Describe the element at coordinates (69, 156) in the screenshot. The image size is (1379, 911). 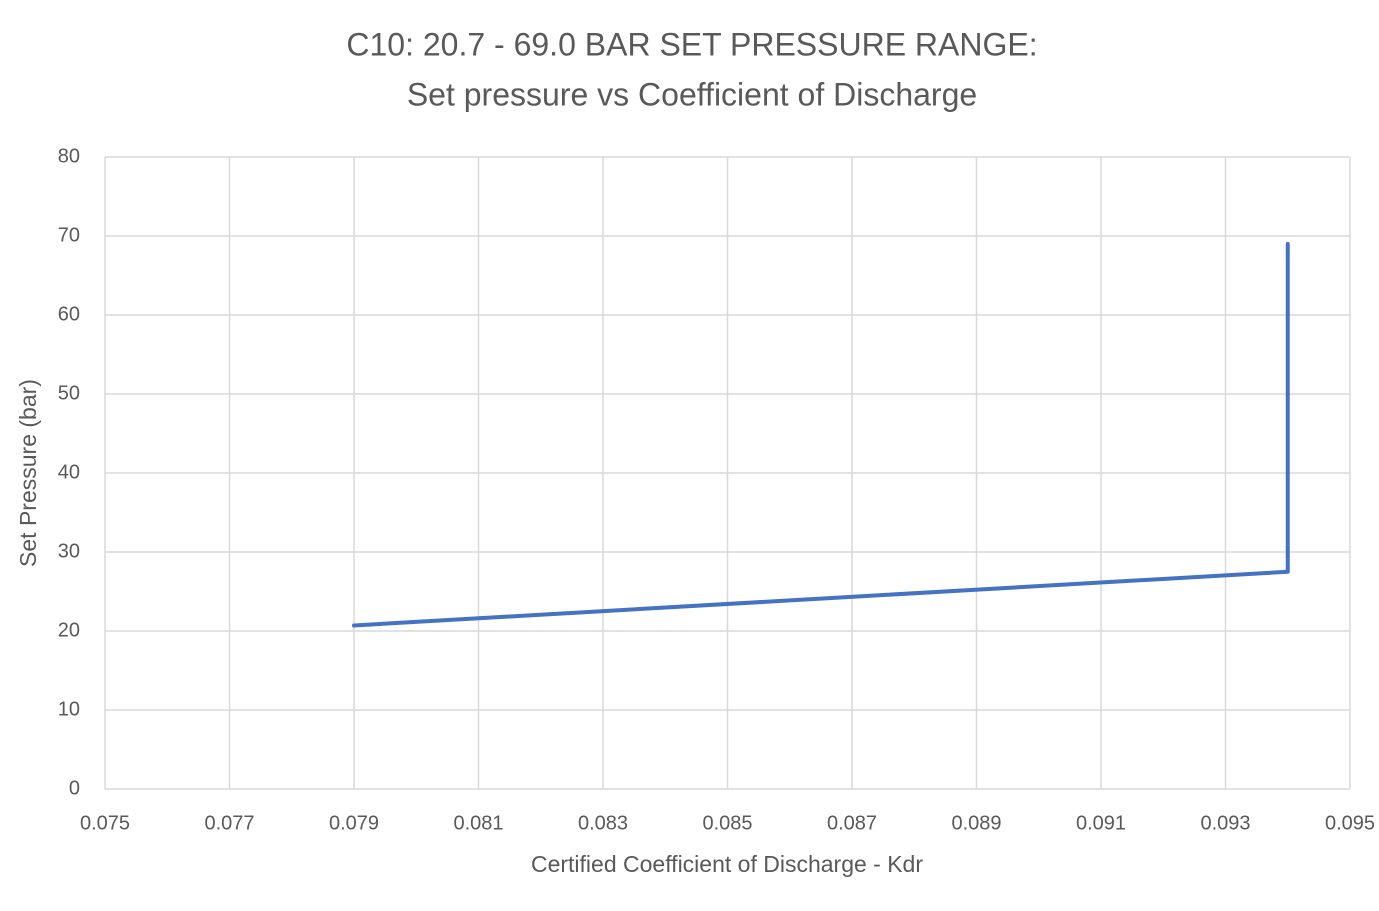
I see `y-tick-label: 80` at that location.